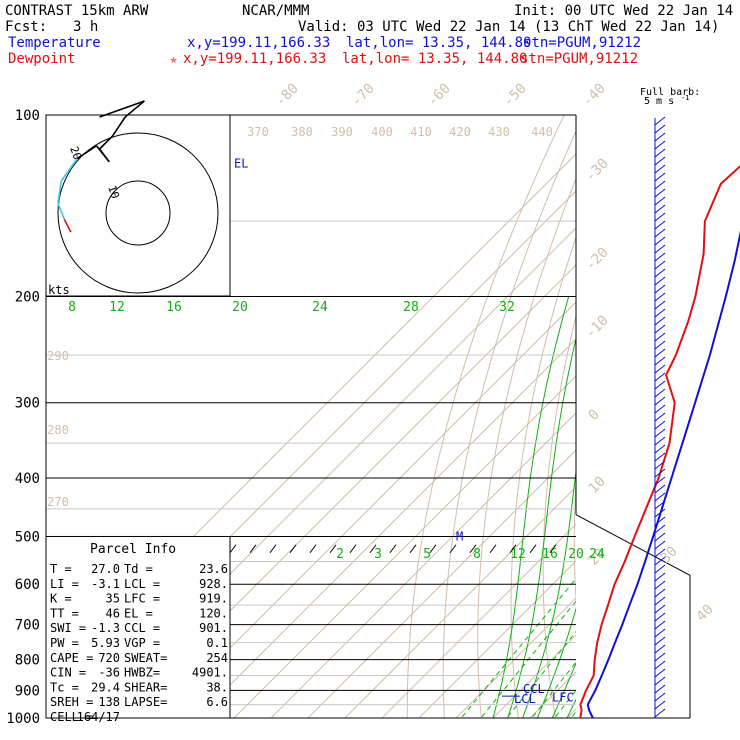  What do you see at coordinates (27, 404) in the screenshot?
I see `pressure-tick-label: 300` at bounding box center [27, 404].